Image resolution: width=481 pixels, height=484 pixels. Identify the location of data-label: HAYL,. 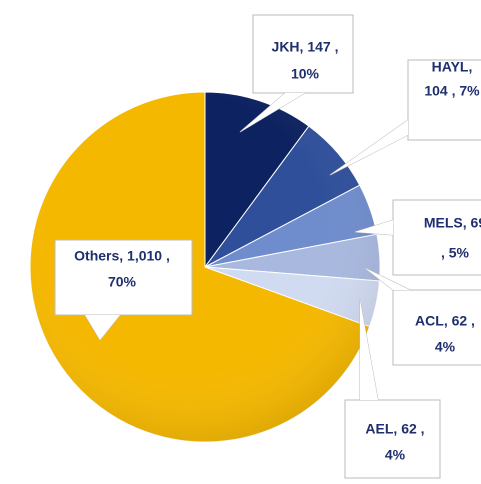
(452, 67).